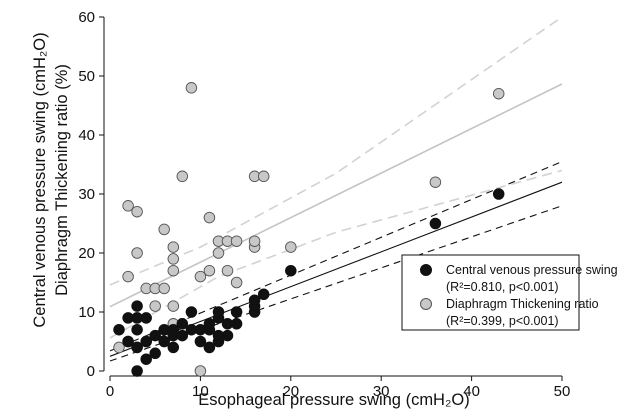 Image resolution: width=640 pixels, height=412 pixels. Describe the element at coordinates (532, 270) in the screenshot. I see `legend-label-cvp: Central venous pressure swing` at that location.